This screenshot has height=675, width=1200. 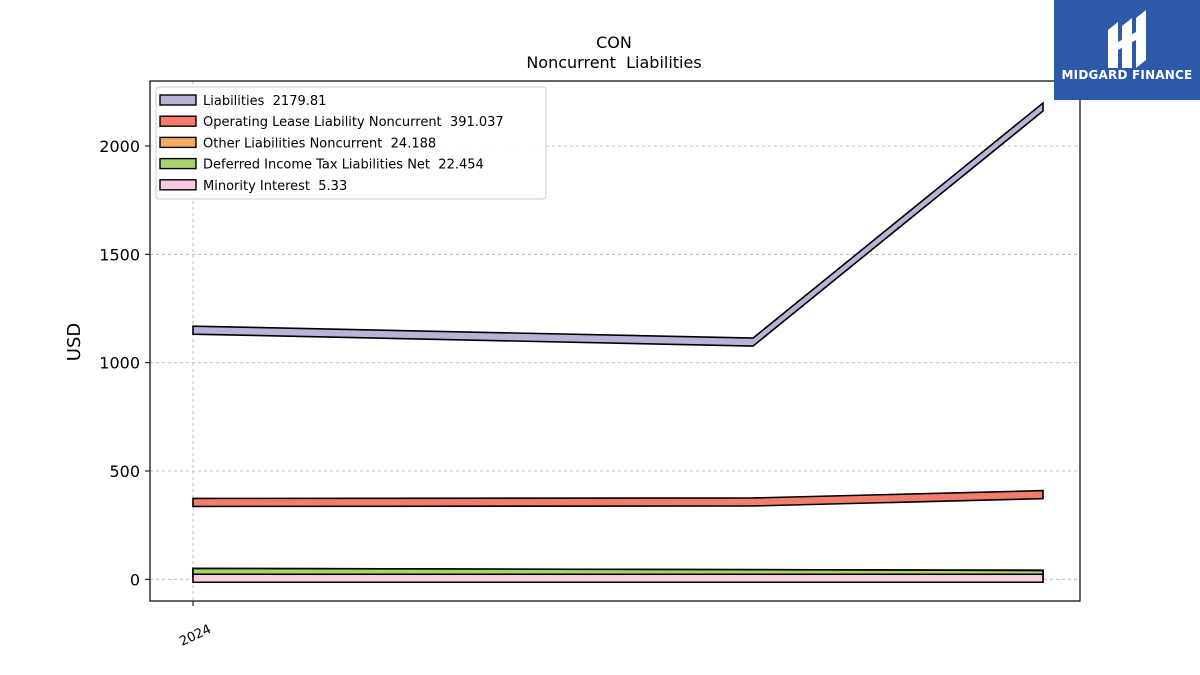 I want to click on y-tick-label: 1000, so click(x=119, y=363).